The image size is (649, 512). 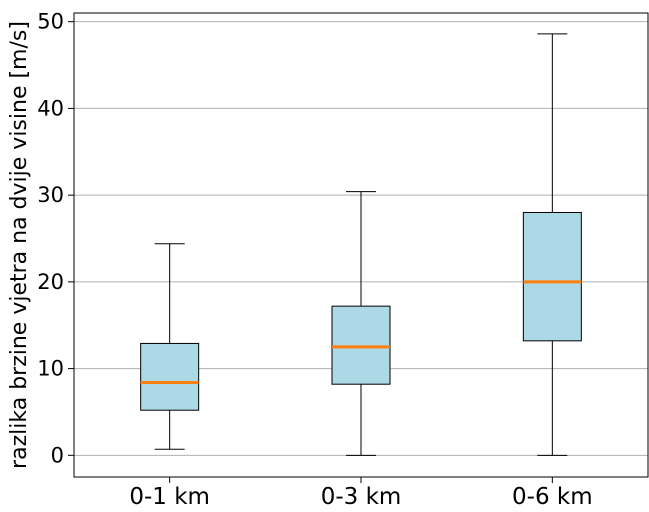 What do you see at coordinates (169, 495) in the screenshot?
I see `x-tick-label: 0-1 km` at bounding box center [169, 495].